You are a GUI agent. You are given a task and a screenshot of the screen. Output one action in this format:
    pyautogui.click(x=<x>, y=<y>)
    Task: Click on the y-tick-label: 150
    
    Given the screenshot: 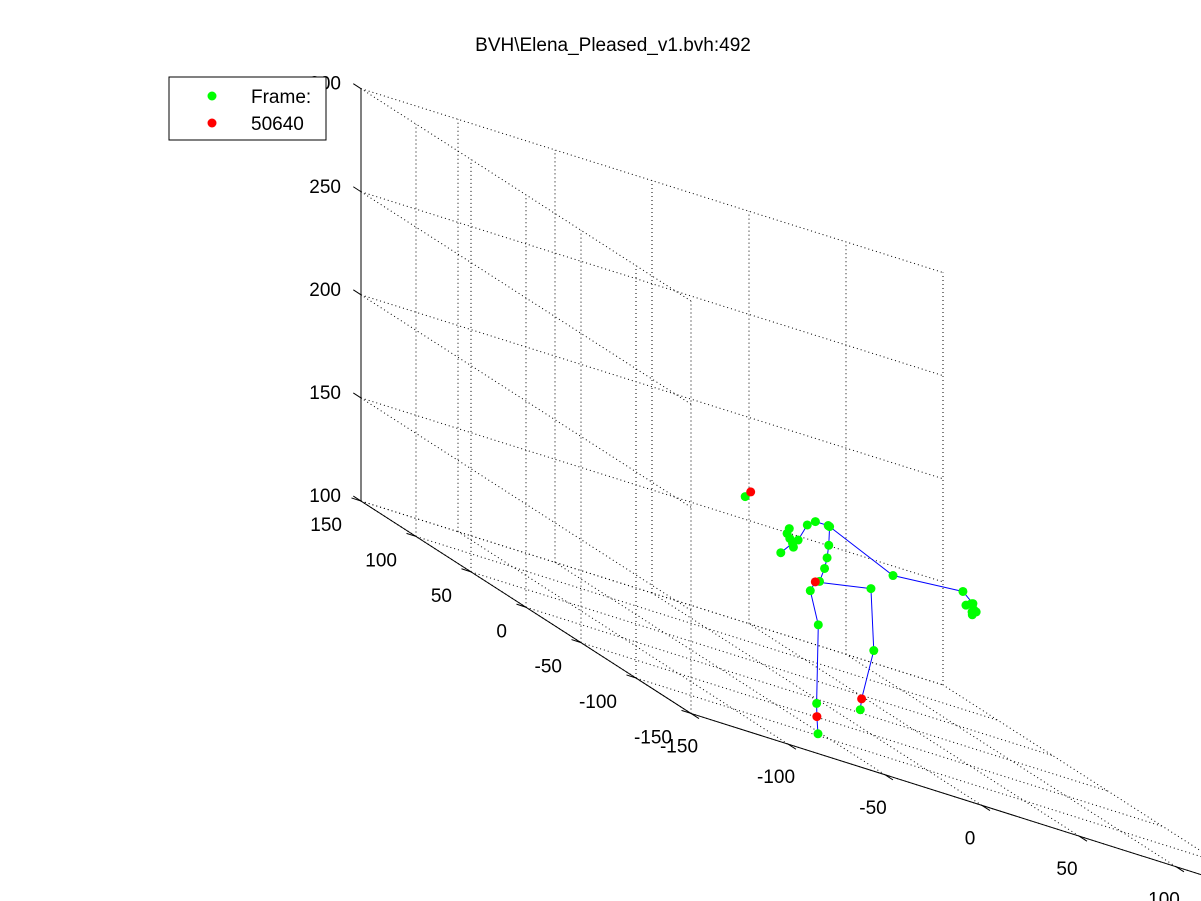 What is the action you would take?
    pyautogui.click(x=326, y=525)
    